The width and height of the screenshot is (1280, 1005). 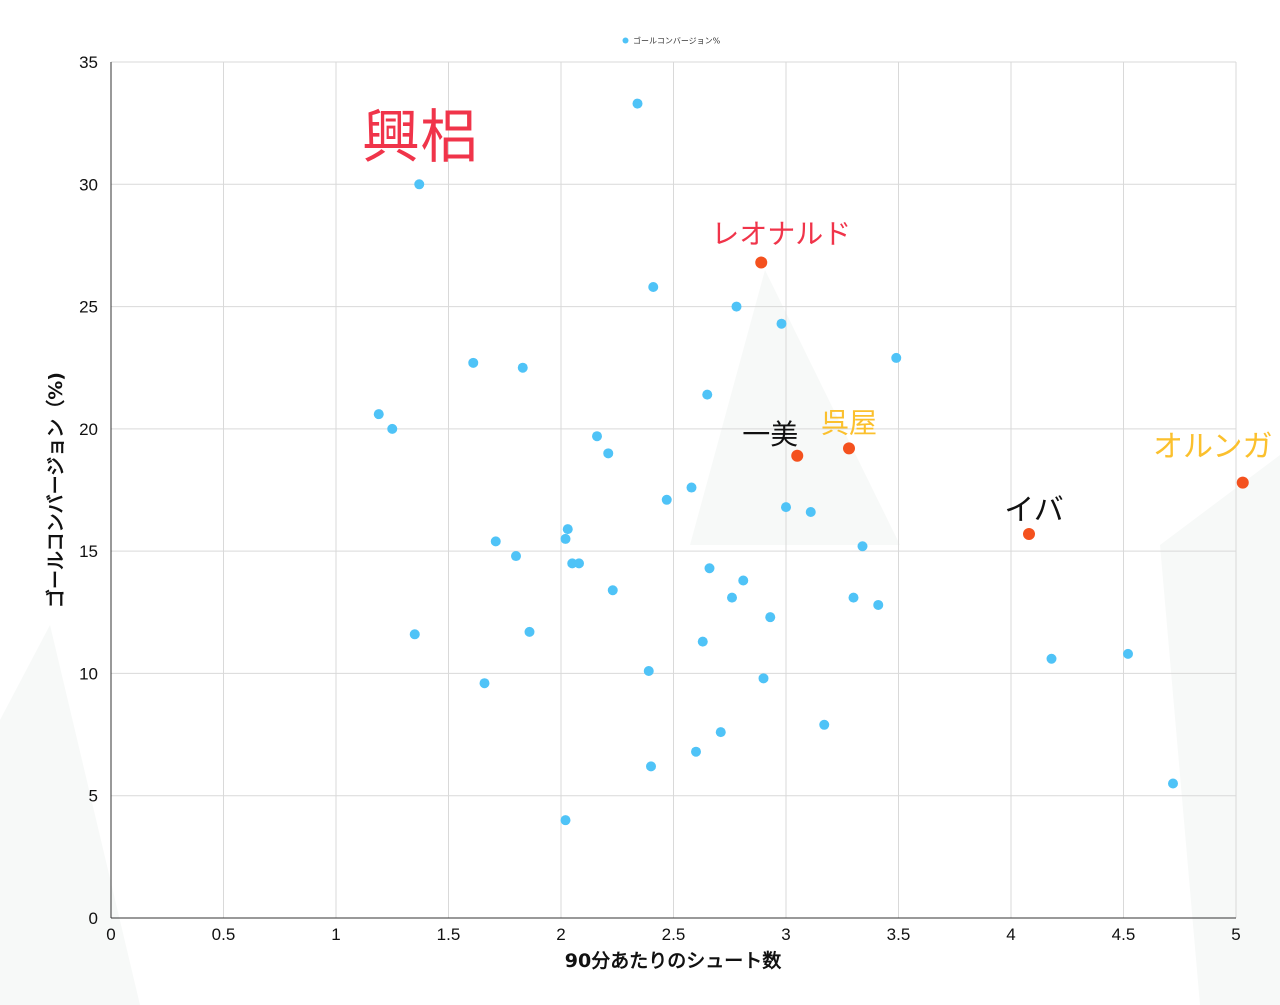 I want to click on x-tick-label: 5, so click(x=1235, y=934).